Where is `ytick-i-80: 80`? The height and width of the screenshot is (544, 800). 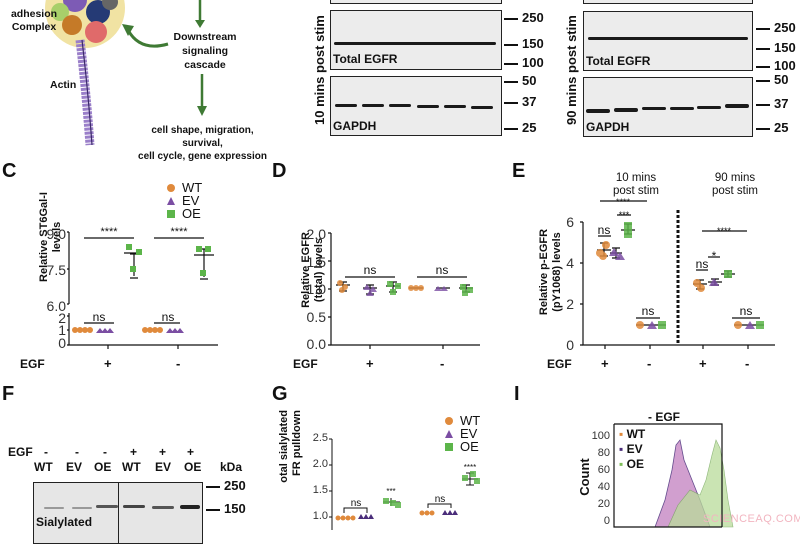 ytick-i-80: 80 is located at coordinates (603, 453).